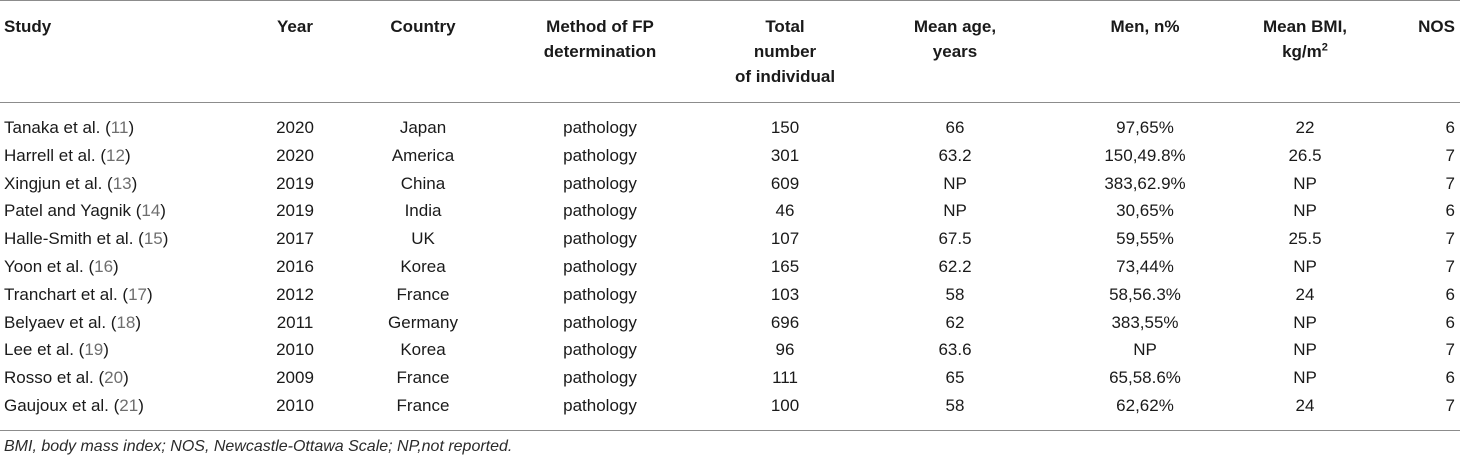  Describe the element at coordinates (55, 155) in the screenshot. I see `study-name: Harrell et al. (` at that location.